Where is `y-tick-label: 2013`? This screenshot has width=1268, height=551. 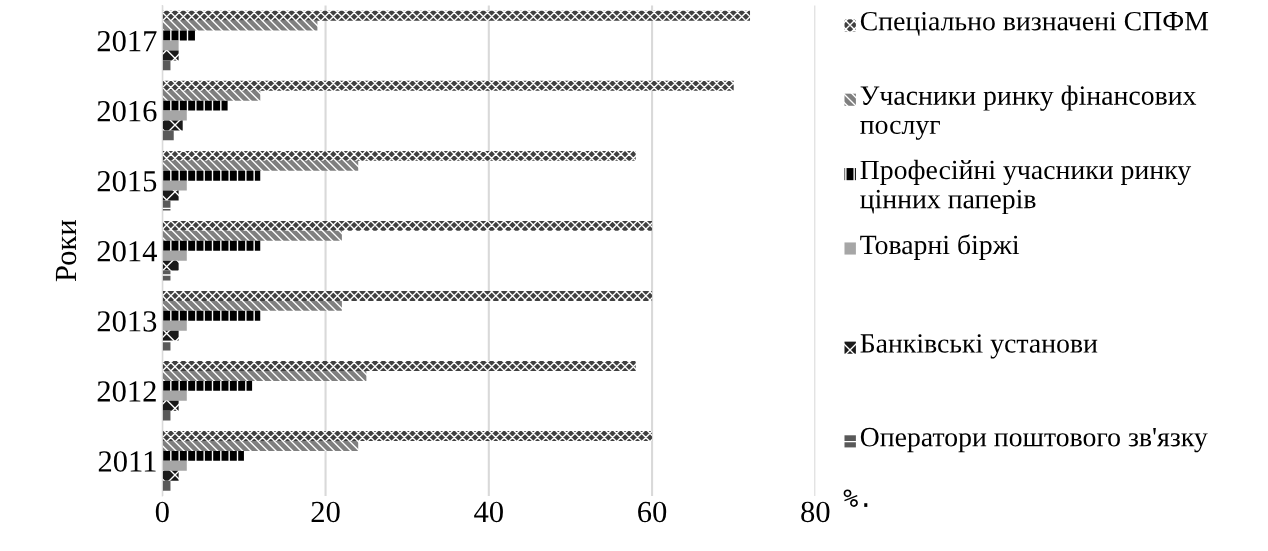 y-tick-label: 2013 is located at coordinates (127, 321).